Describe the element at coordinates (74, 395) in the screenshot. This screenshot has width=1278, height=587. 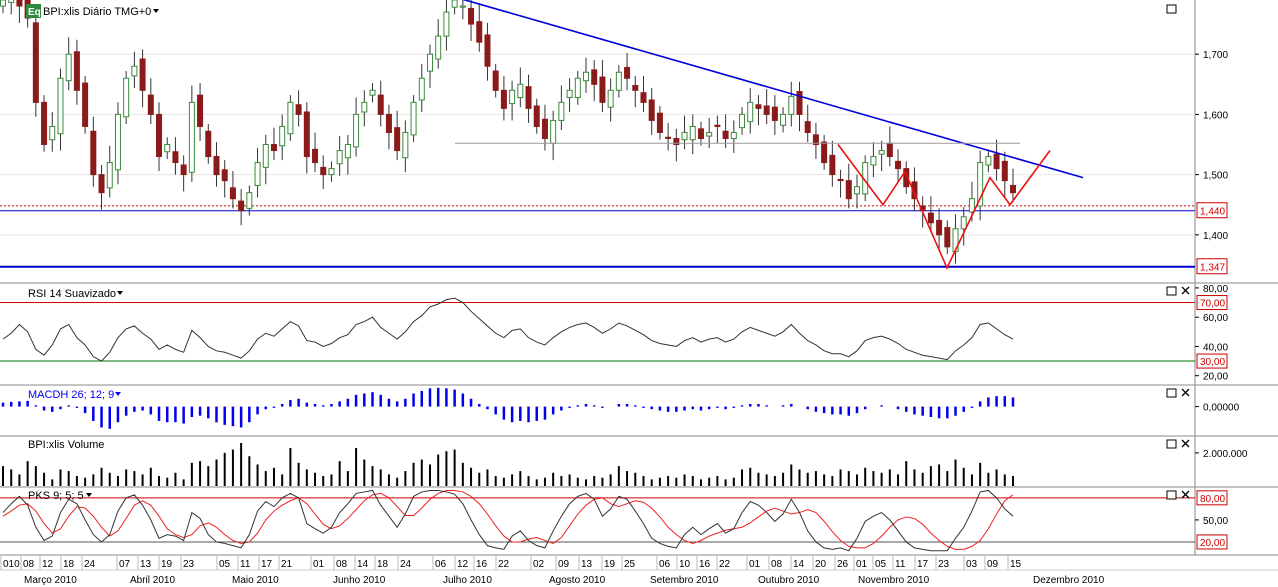
I see `macd-panel-header: MACDH 26; 12; 9` at that location.